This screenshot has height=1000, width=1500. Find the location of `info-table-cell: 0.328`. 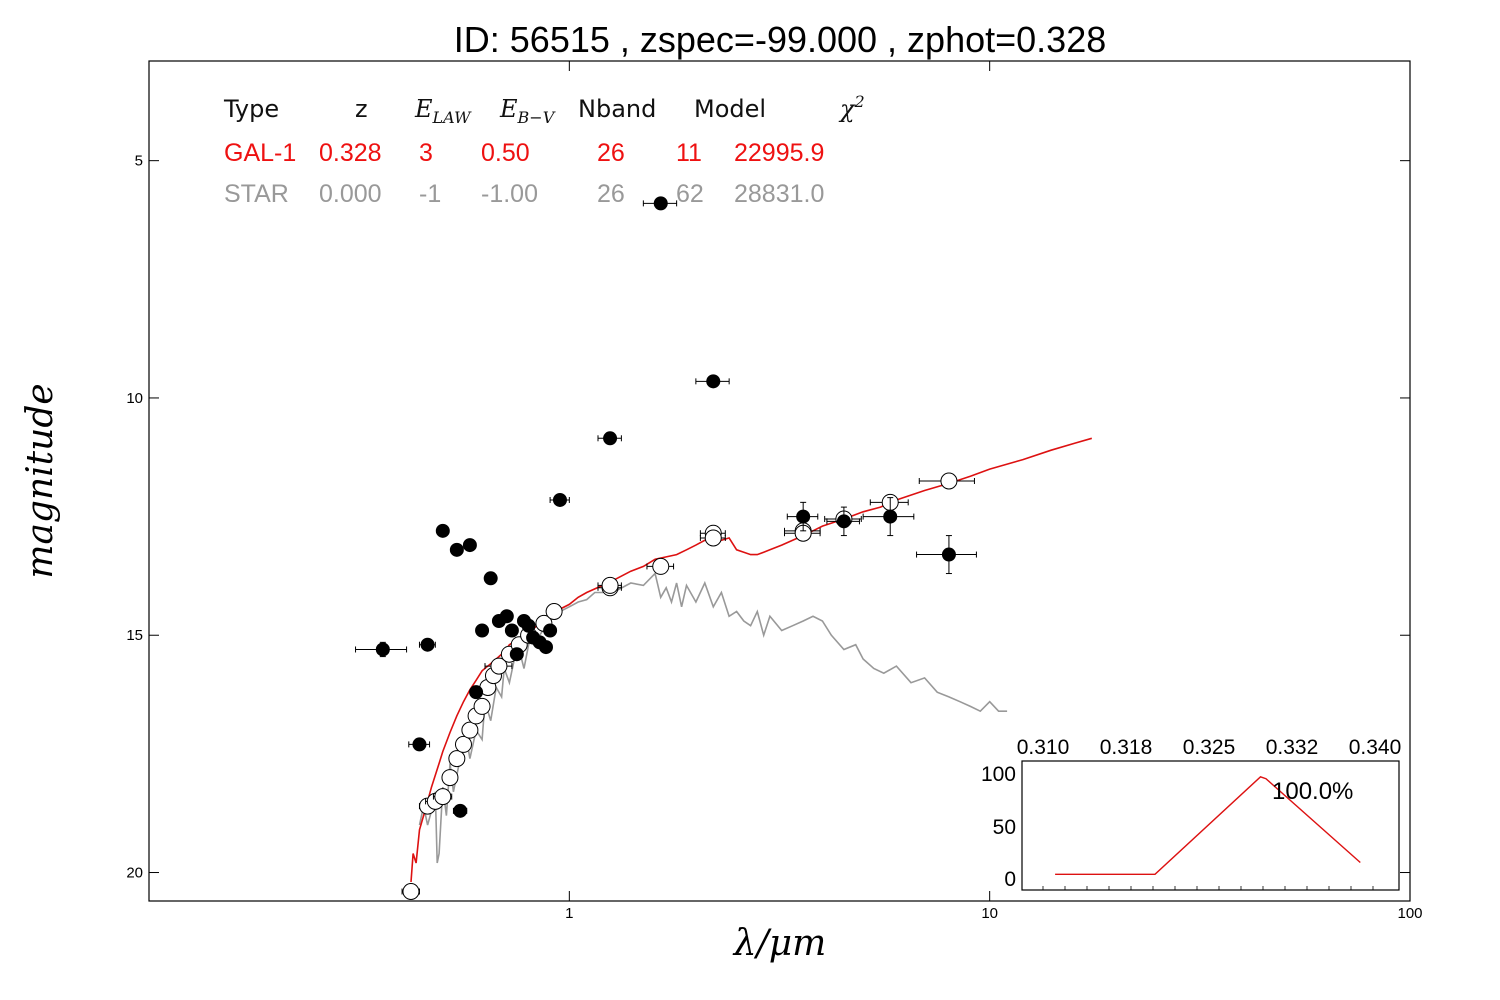

info-table-cell: 0.328 is located at coordinates (350, 153).